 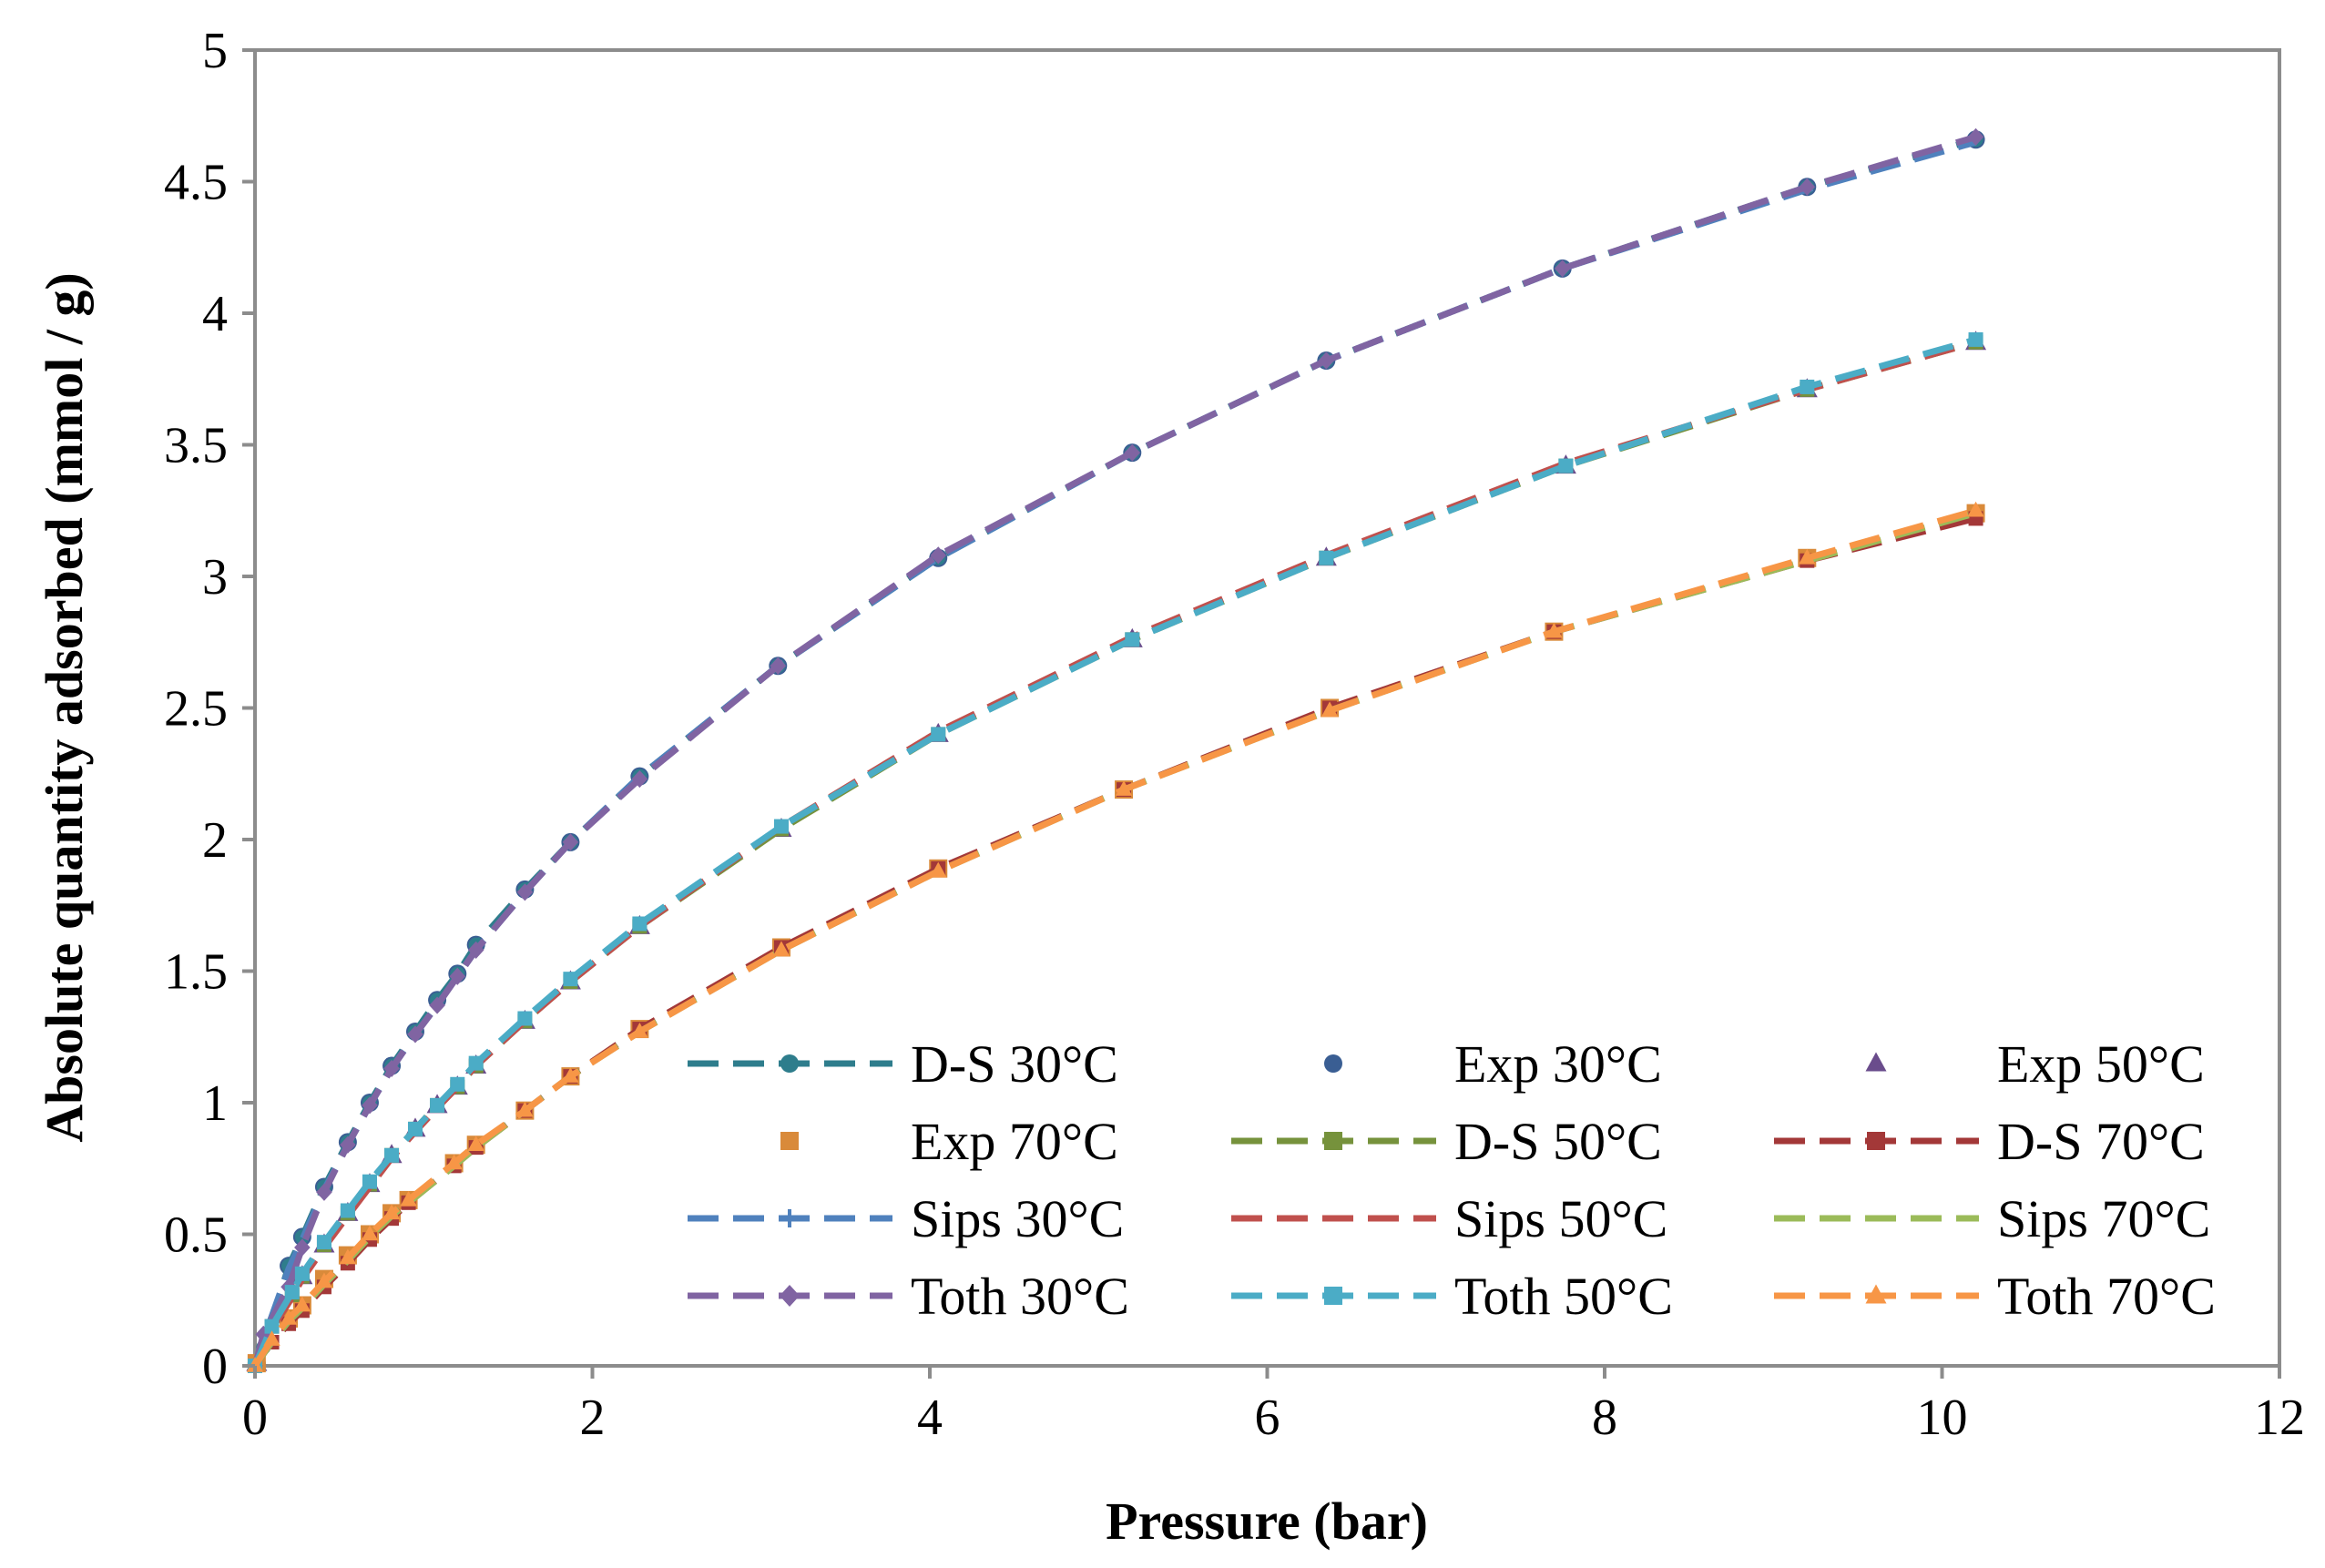 What do you see at coordinates (593, 1418) in the screenshot?
I see `x-tick-label: 2` at bounding box center [593, 1418].